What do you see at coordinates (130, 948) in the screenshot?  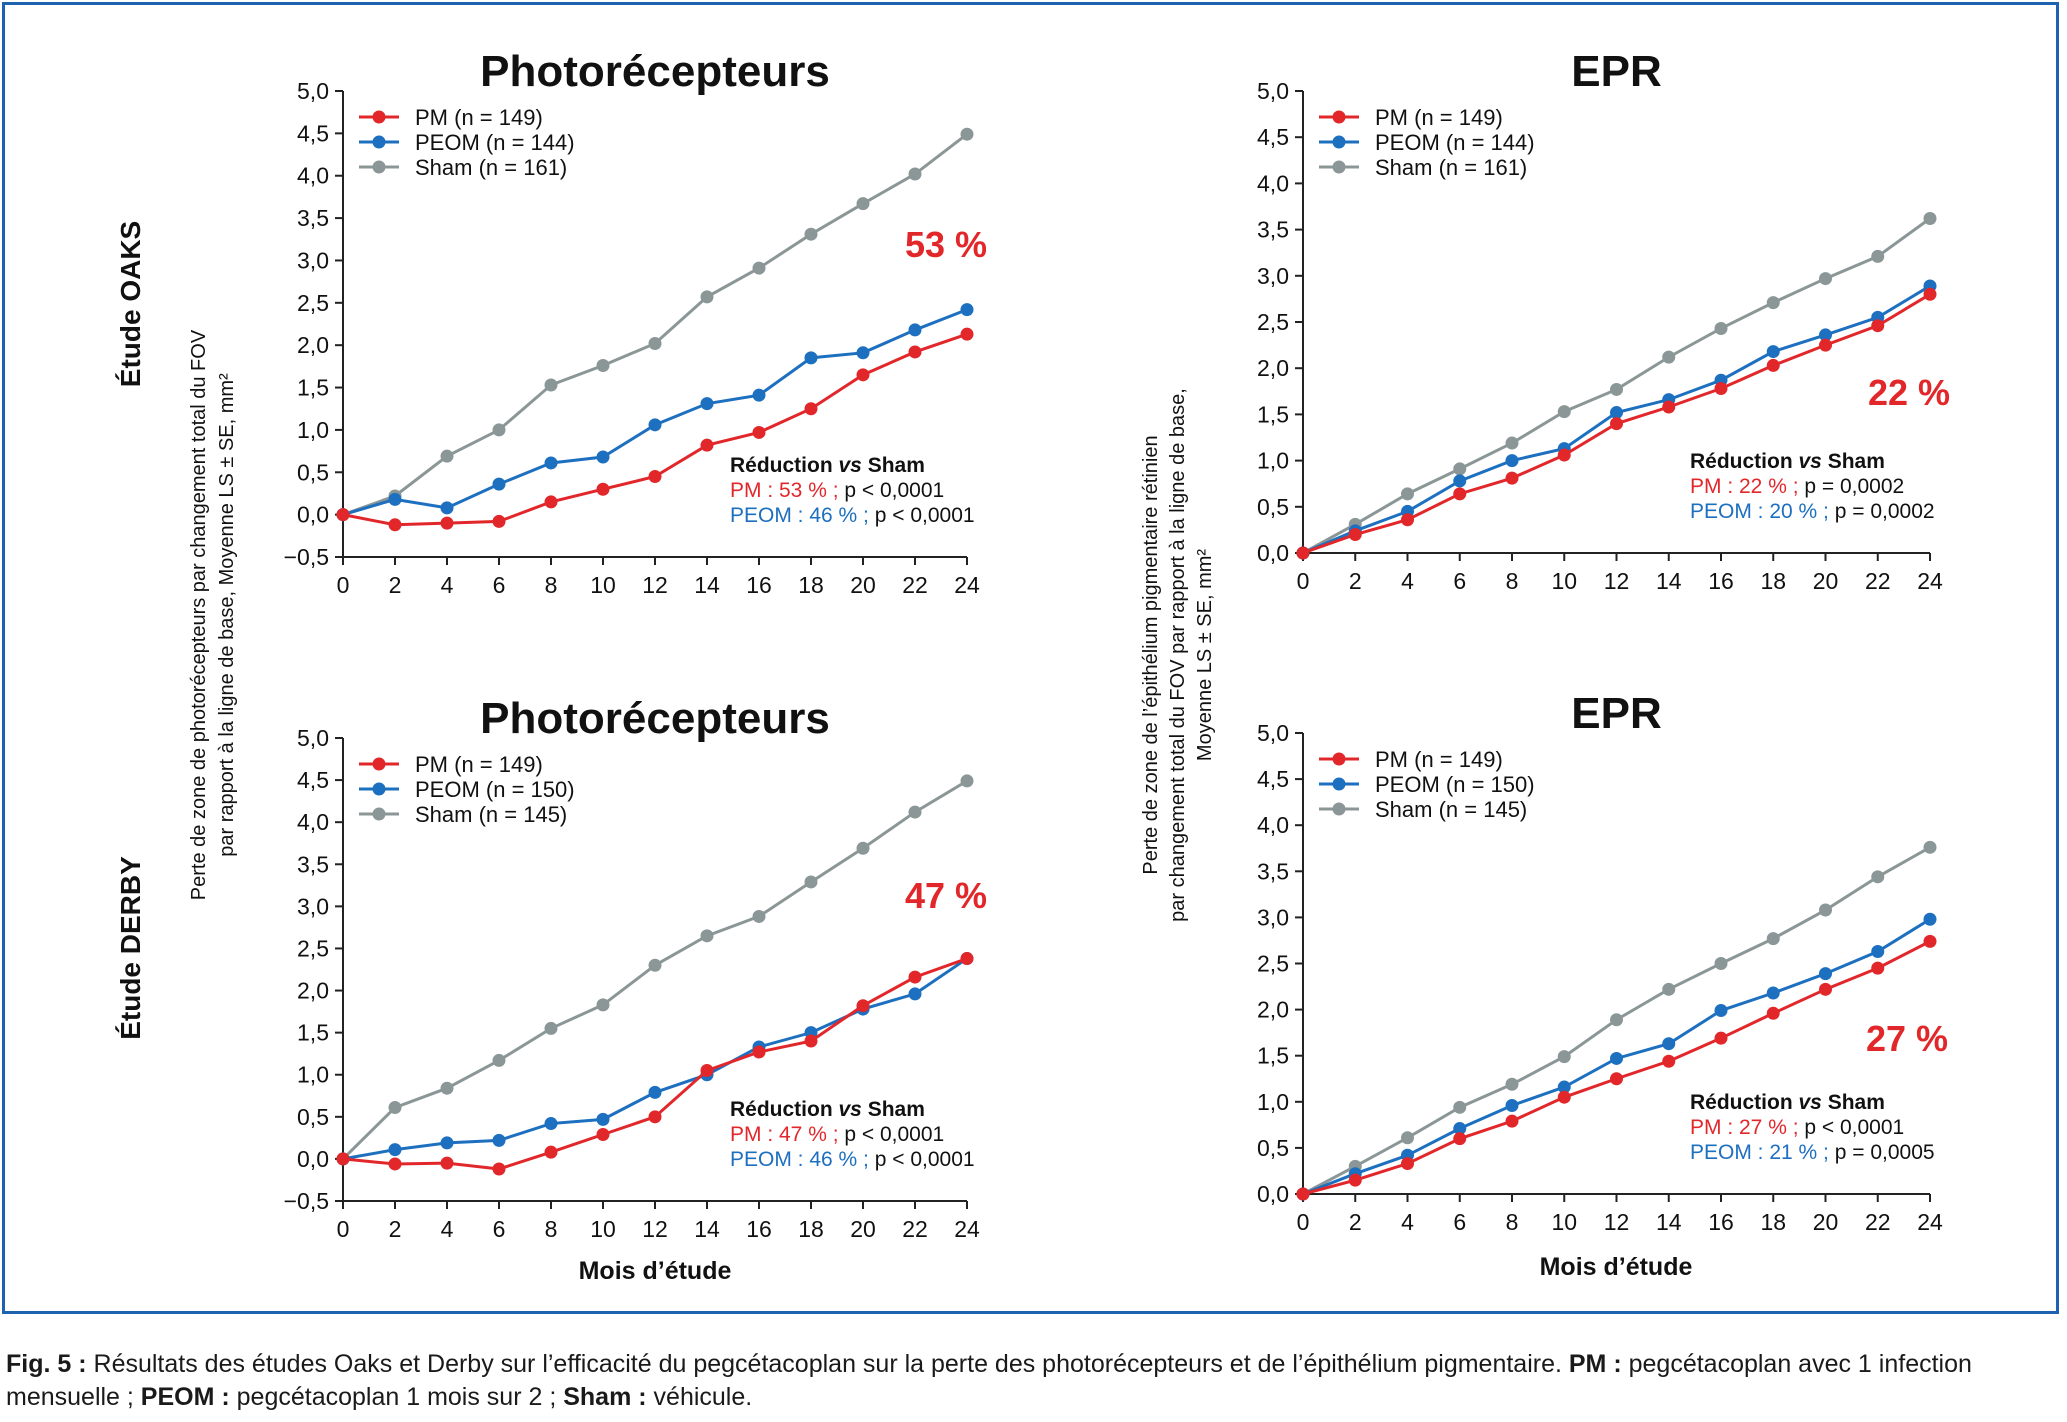 I see `row-label-derby: Étude DERBY` at bounding box center [130, 948].